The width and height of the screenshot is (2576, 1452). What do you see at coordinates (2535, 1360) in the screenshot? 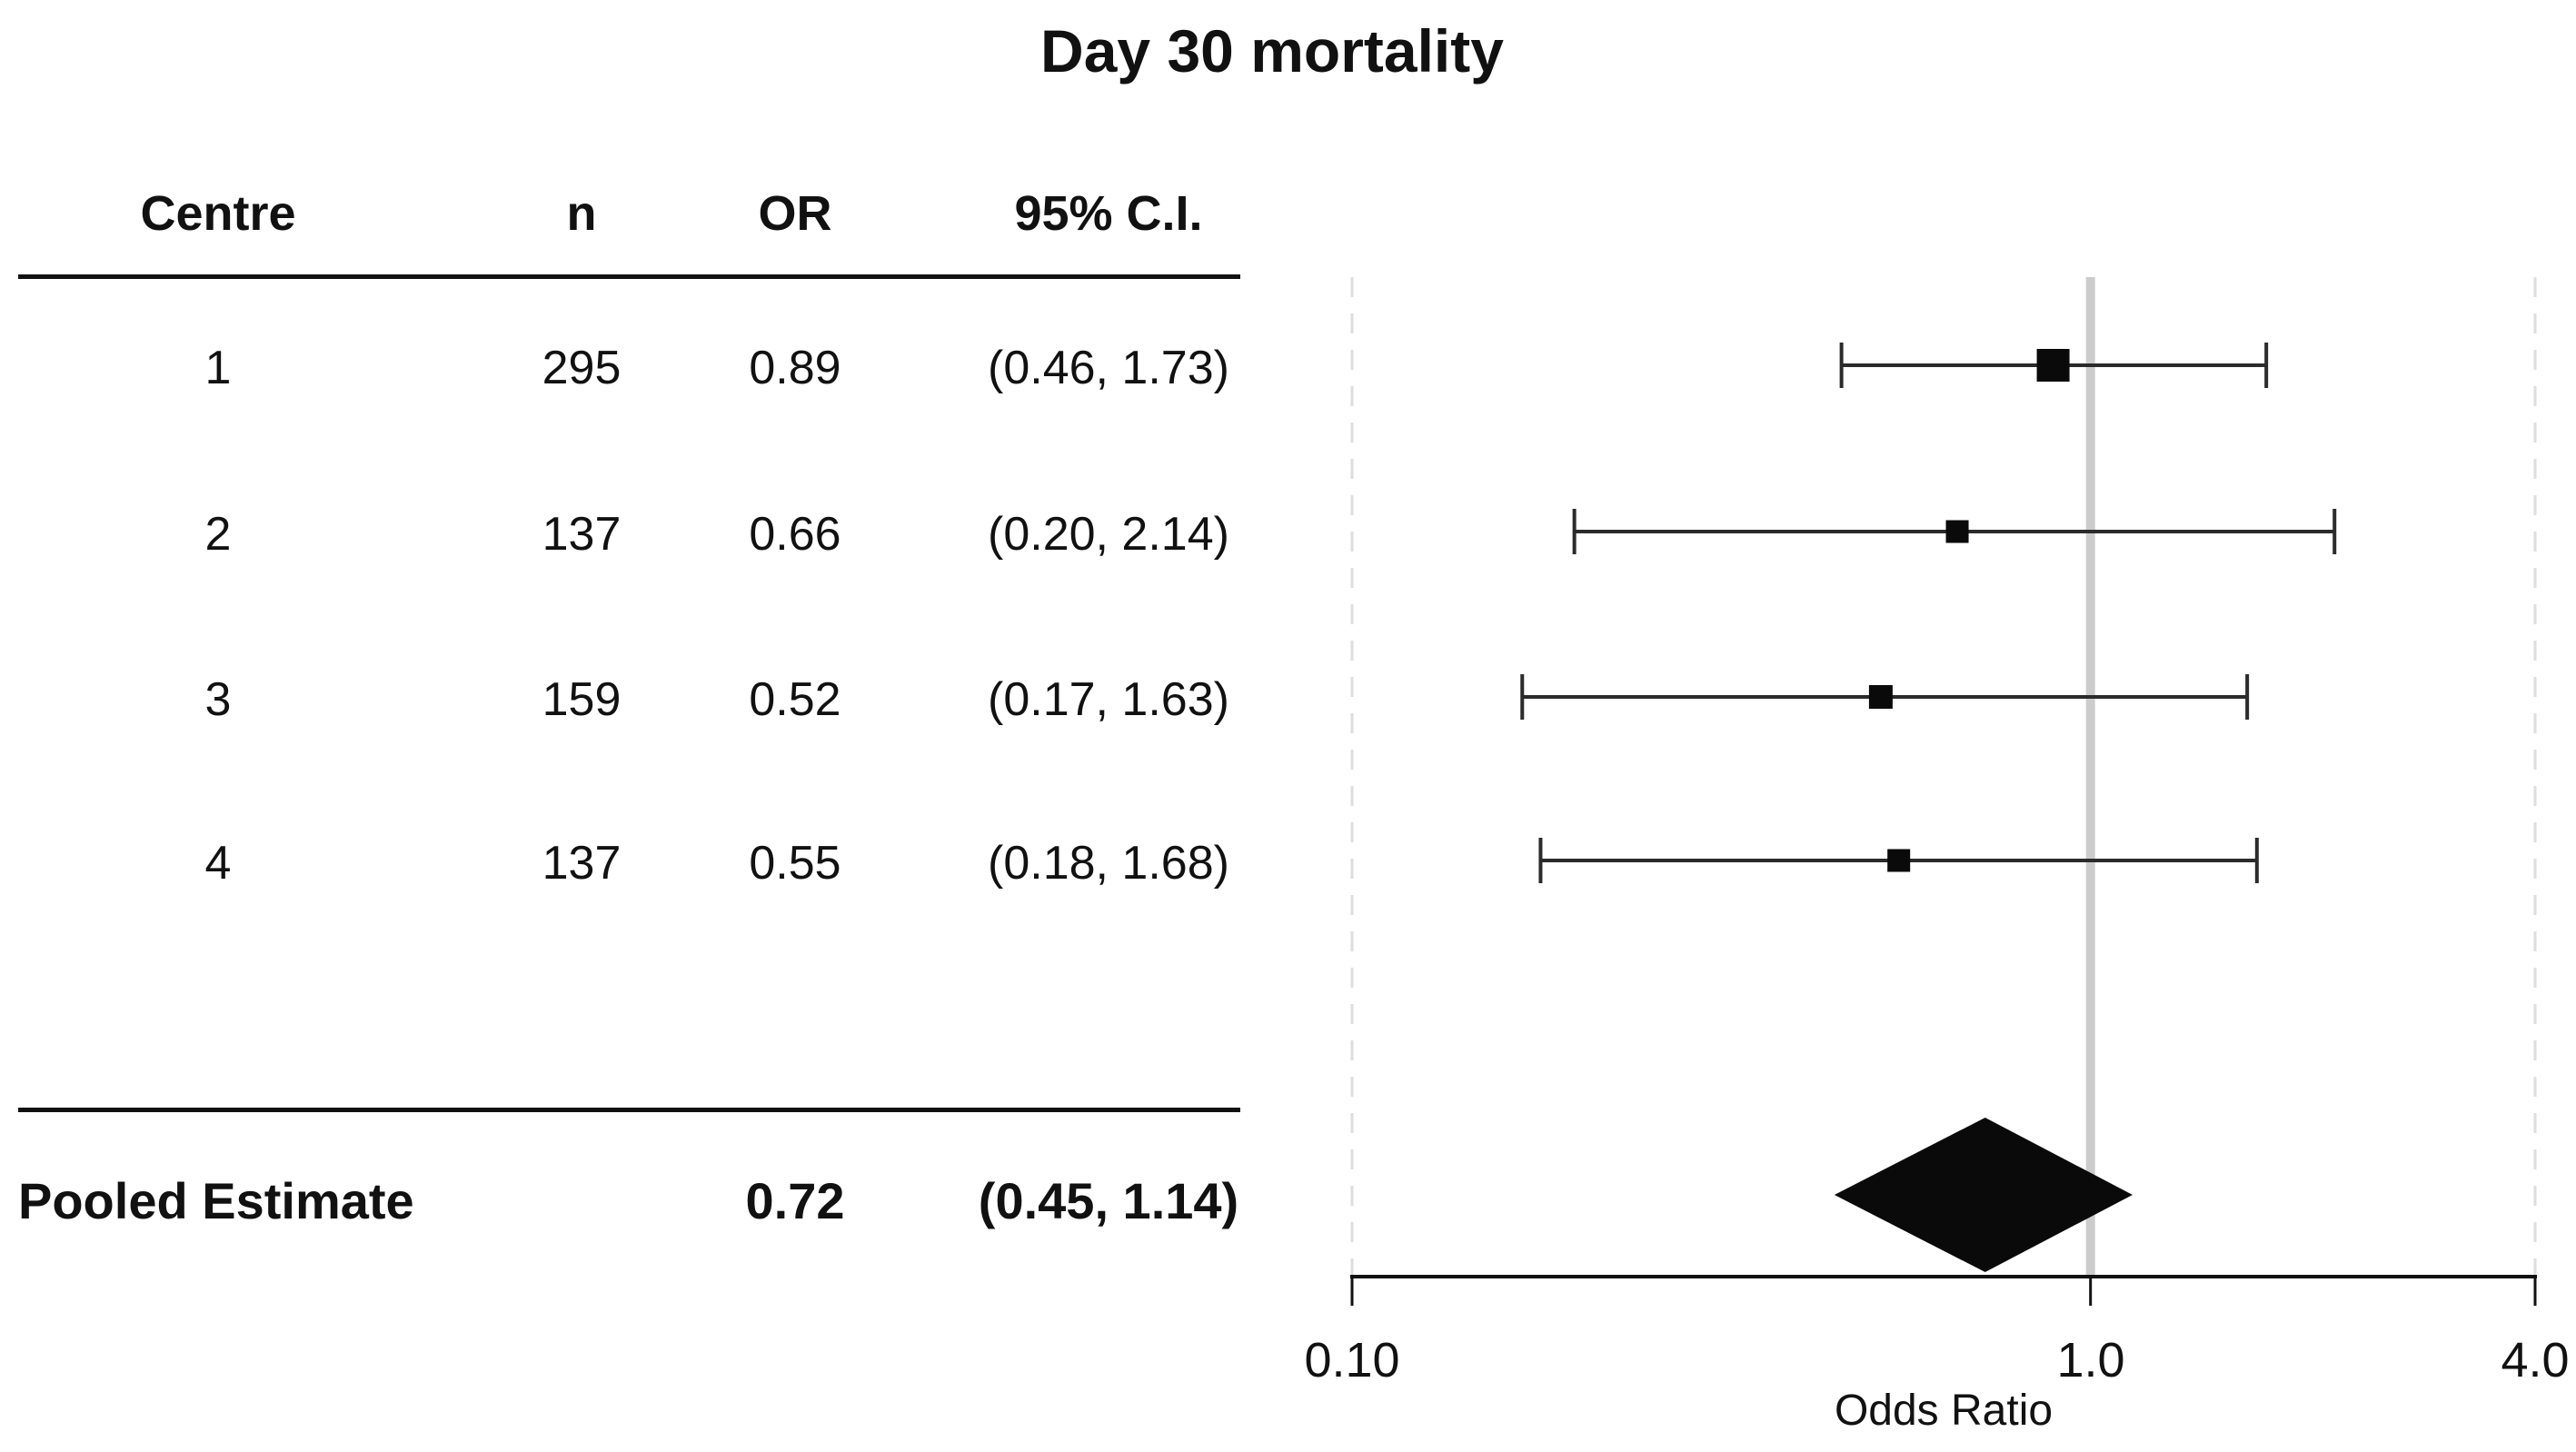
I see `x-tick-label-4.0: 4.0` at bounding box center [2535, 1360].